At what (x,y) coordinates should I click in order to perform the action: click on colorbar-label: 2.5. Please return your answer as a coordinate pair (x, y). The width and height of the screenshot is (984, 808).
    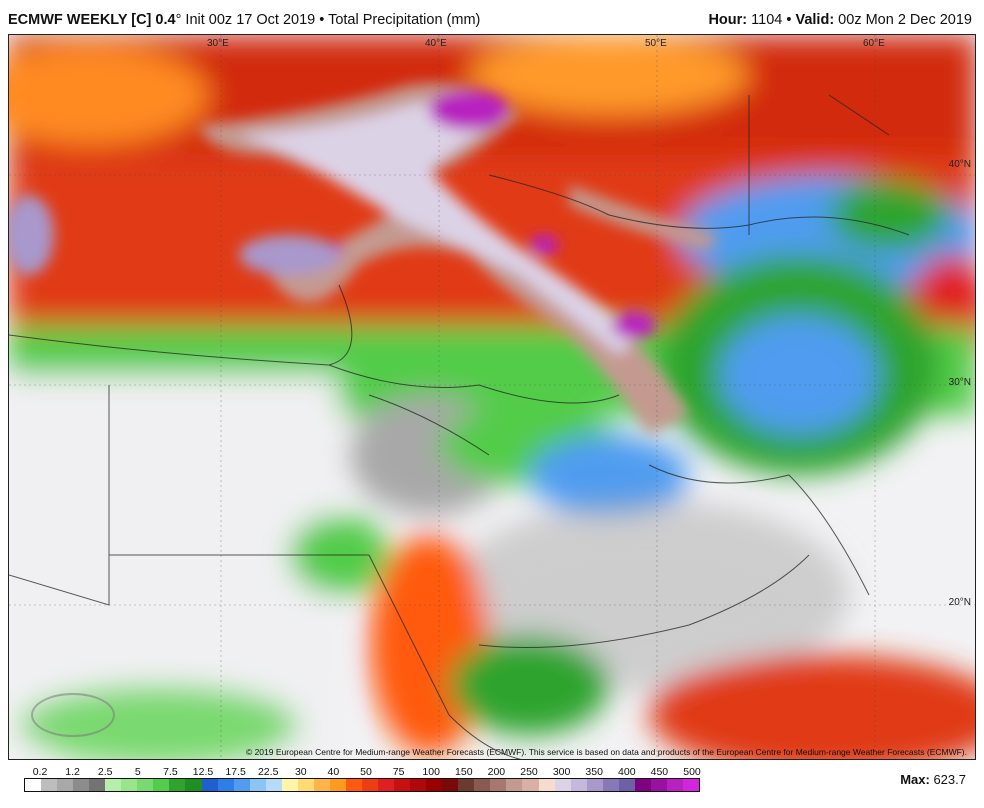
    Looking at the image, I should click on (105, 772).